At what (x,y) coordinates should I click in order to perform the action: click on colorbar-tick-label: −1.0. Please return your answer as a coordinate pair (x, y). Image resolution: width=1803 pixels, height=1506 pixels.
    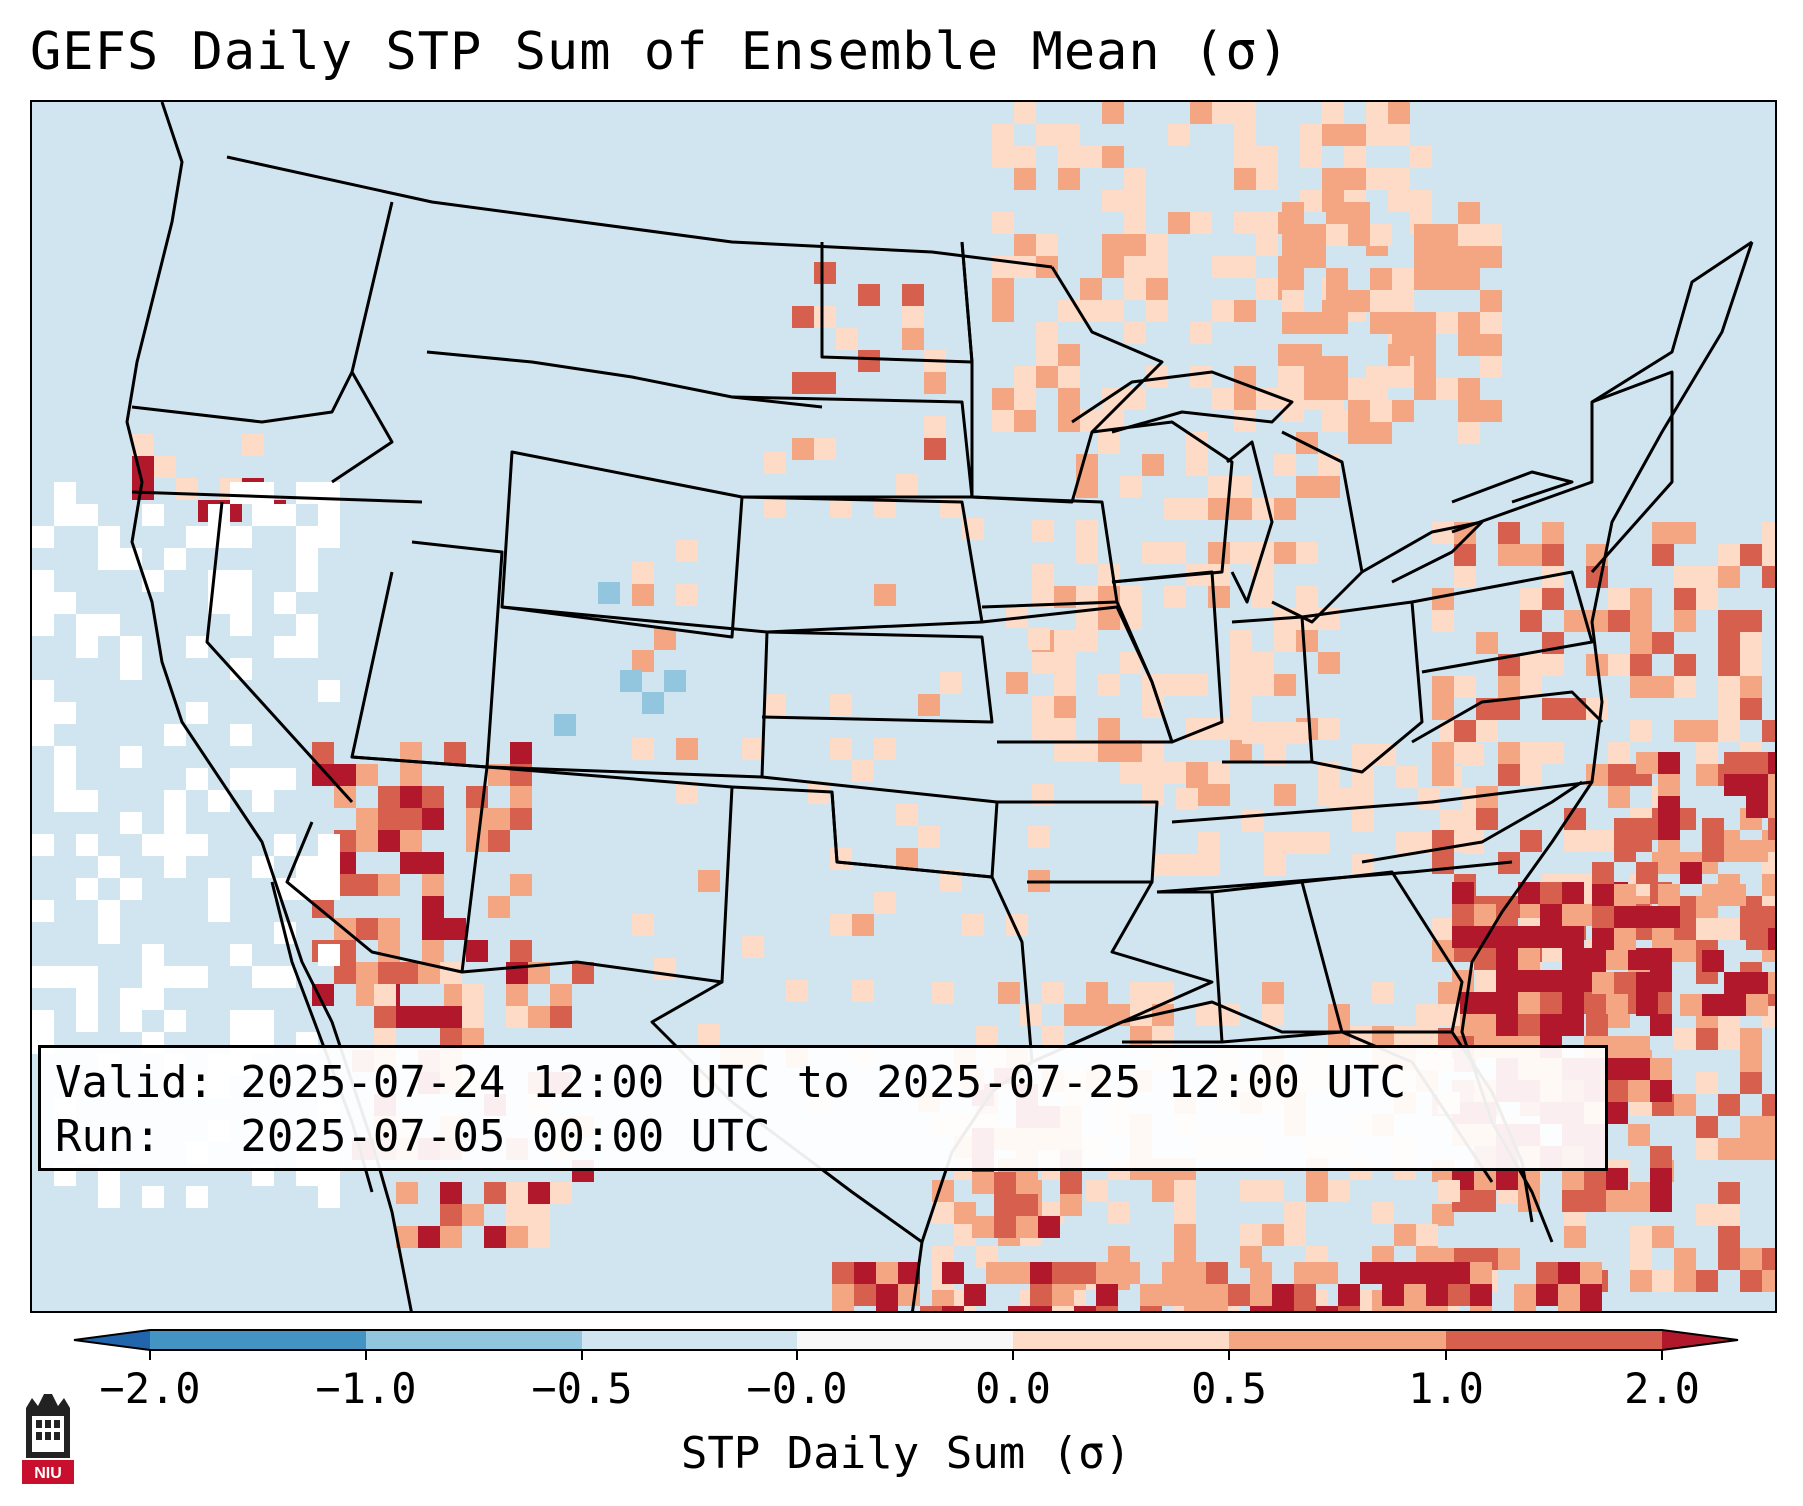
    Looking at the image, I should click on (366, 1388).